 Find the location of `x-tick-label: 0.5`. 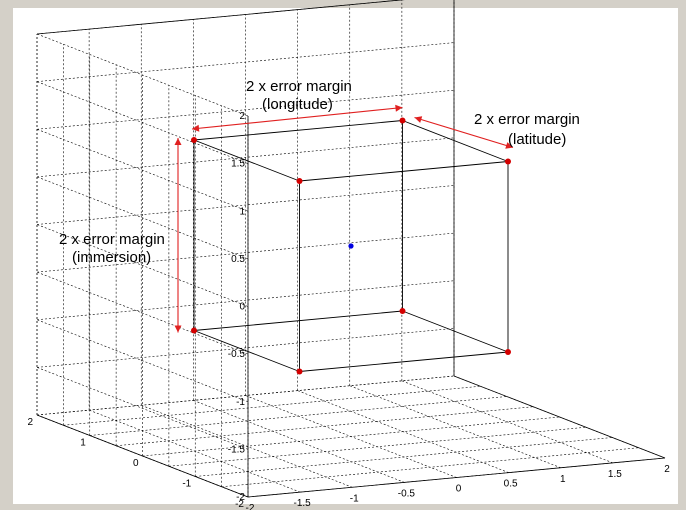

x-tick-label: 0.5 is located at coordinates (511, 484).